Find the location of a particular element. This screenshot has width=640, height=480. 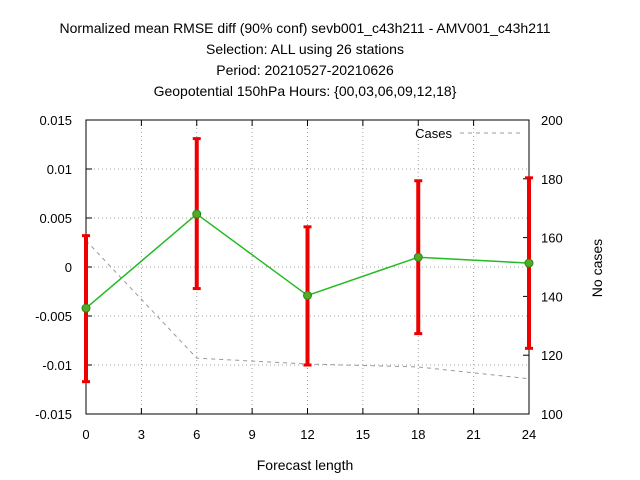

x-tick-label: 9 is located at coordinates (252, 434).